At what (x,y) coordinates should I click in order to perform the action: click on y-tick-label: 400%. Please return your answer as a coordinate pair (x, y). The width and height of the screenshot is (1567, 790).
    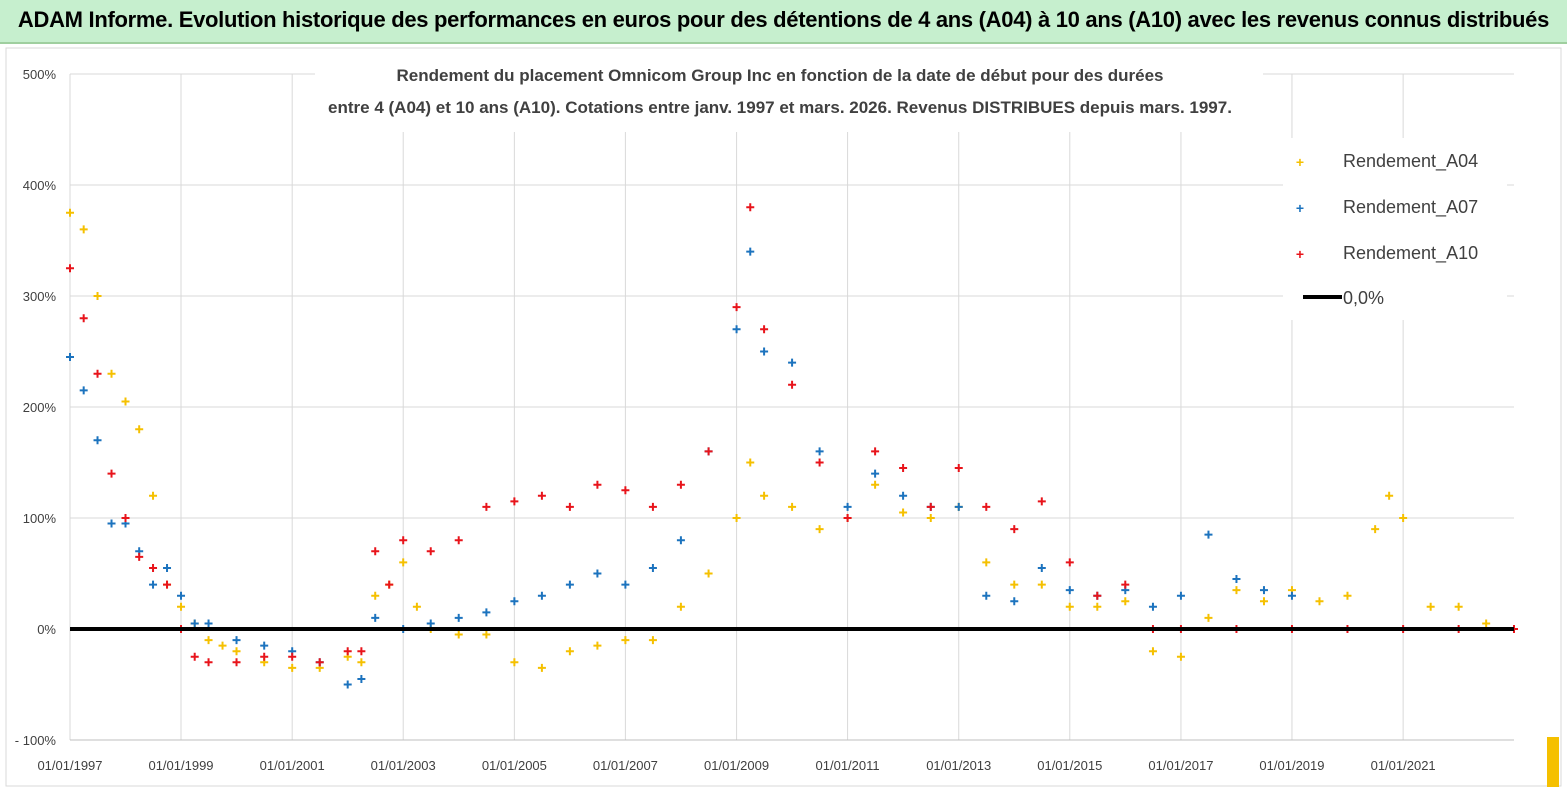
    Looking at the image, I should click on (40, 185).